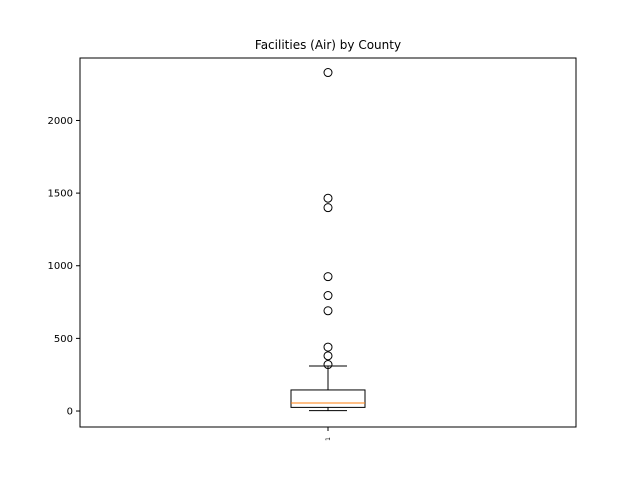 This screenshot has width=640, height=480. I want to click on y-tick-label: 2000, so click(60, 121).